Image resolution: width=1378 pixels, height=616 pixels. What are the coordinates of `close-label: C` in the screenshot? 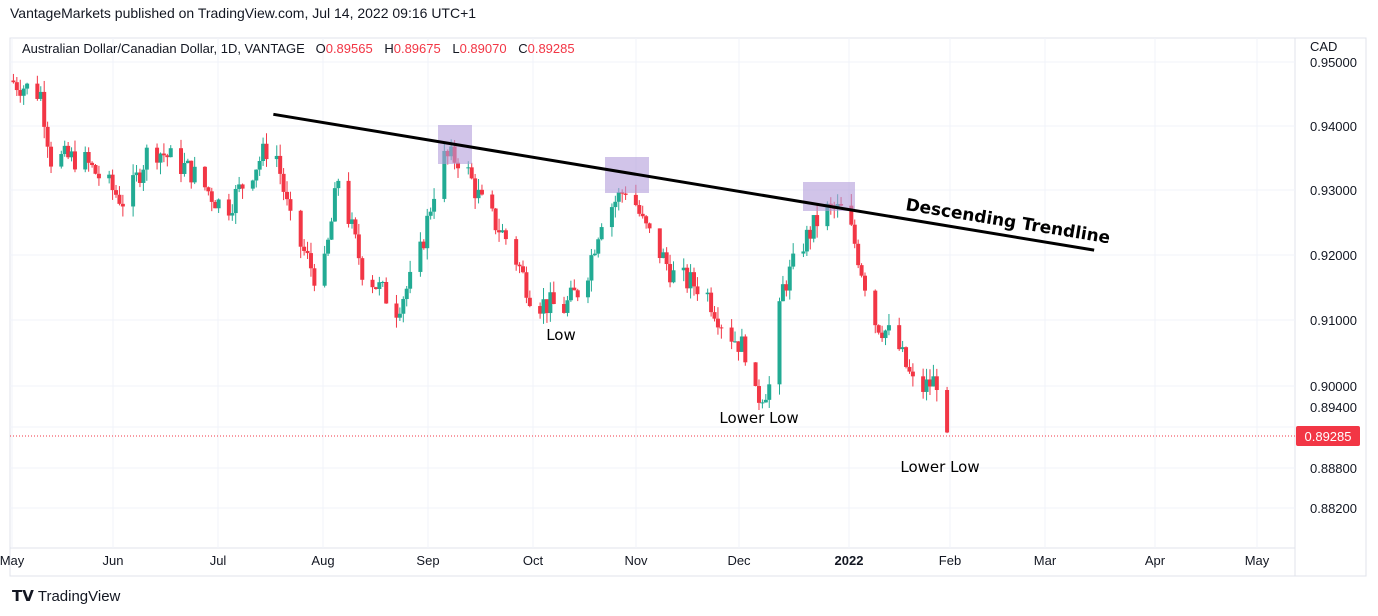 It's located at (523, 48).